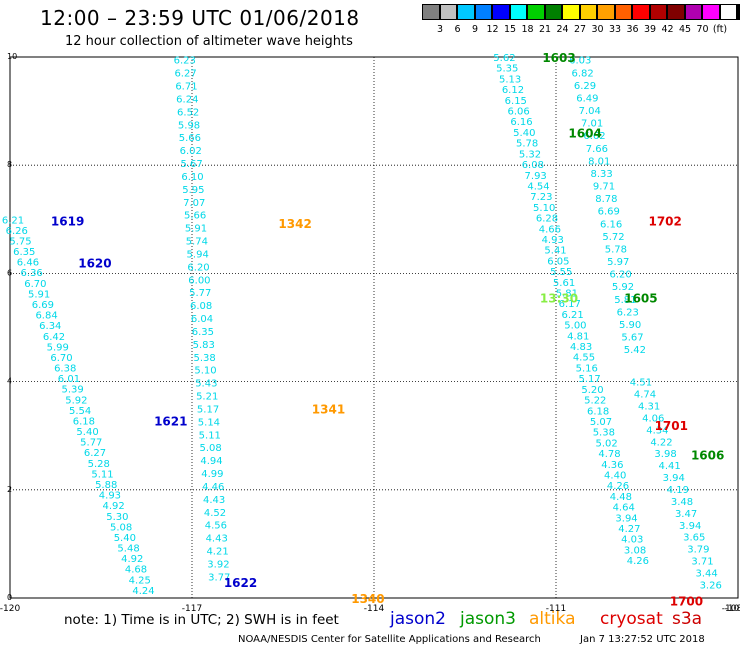  Describe the element at coordinates (374, 609) in the screenshot. I see `x-tick-label: -114` at that location.